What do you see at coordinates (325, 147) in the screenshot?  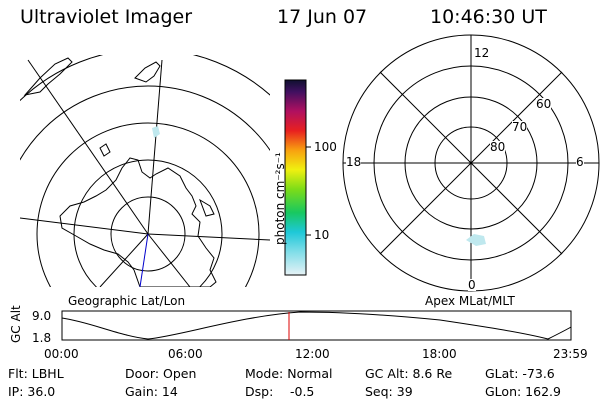 I see `colorbar-tick-100: 100` at bounding box center [325, 147].